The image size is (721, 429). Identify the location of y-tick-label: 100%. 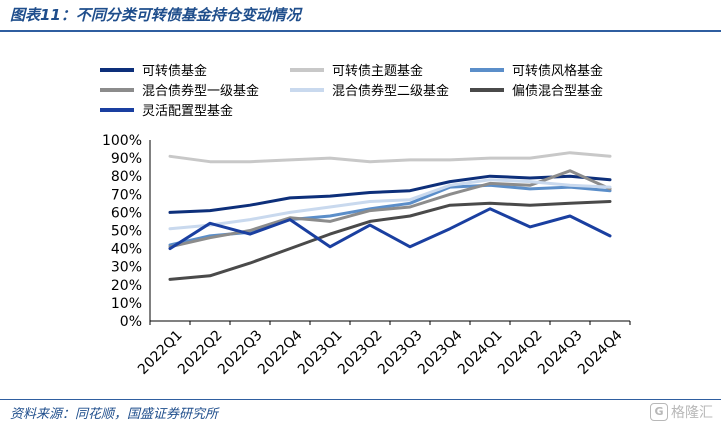
(122, 141).